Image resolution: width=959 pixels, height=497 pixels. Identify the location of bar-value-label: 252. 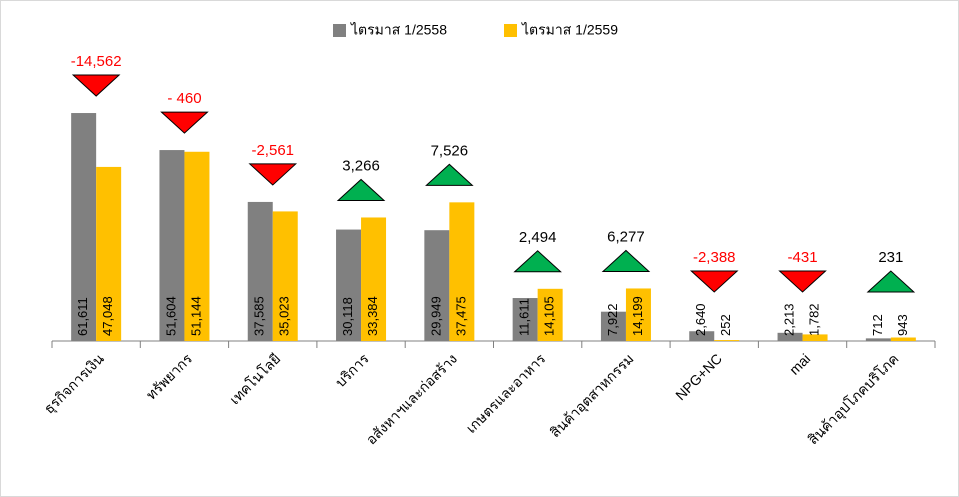
(725, 325).